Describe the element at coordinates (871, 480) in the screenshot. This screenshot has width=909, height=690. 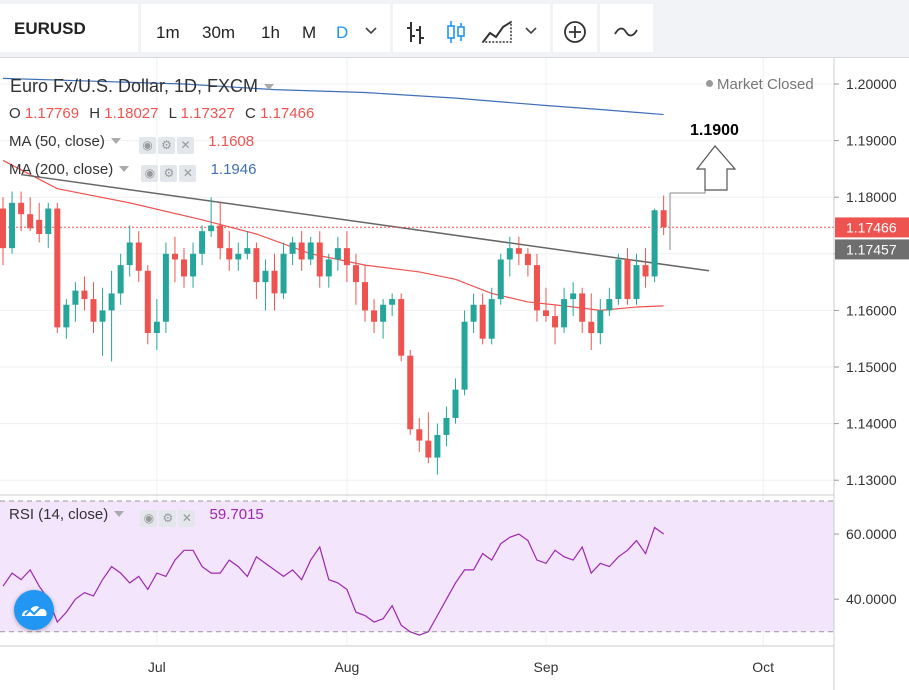
I see `price-tick-label: 1.13000` at that location.